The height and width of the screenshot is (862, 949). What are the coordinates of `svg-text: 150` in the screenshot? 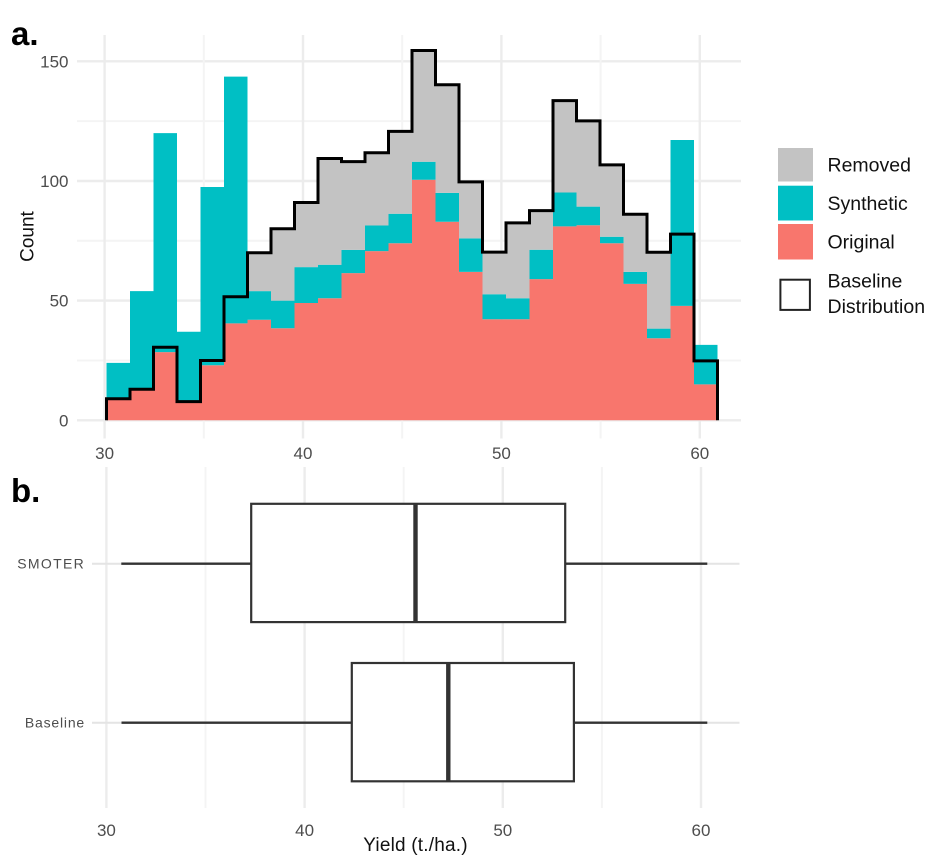 It's located at (54, 61).